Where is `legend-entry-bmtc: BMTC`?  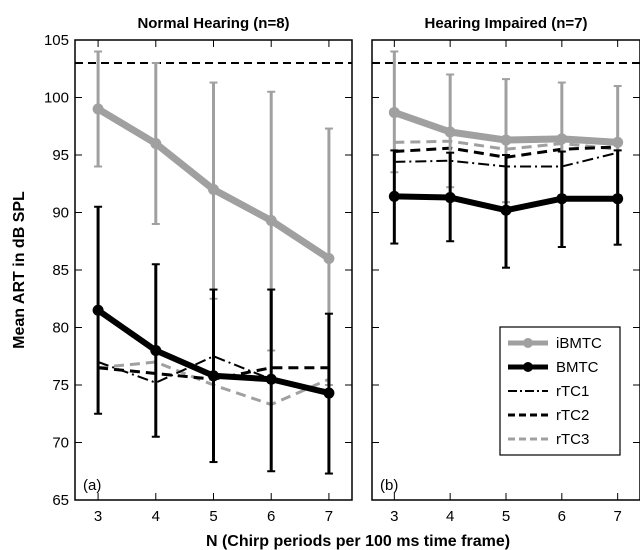 legend-entry-bmtc: BMTC is located at coordinates (553, 367).